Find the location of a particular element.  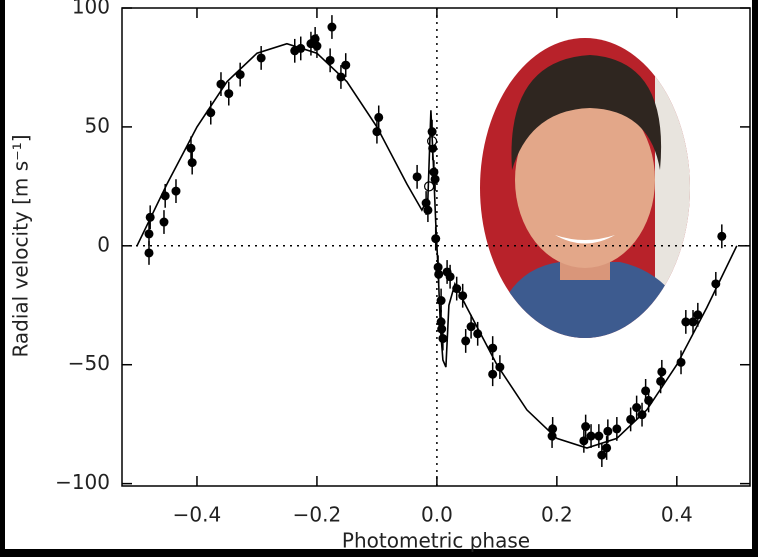

x-tick-label: 0.4 is located at coordinates (677, 515).